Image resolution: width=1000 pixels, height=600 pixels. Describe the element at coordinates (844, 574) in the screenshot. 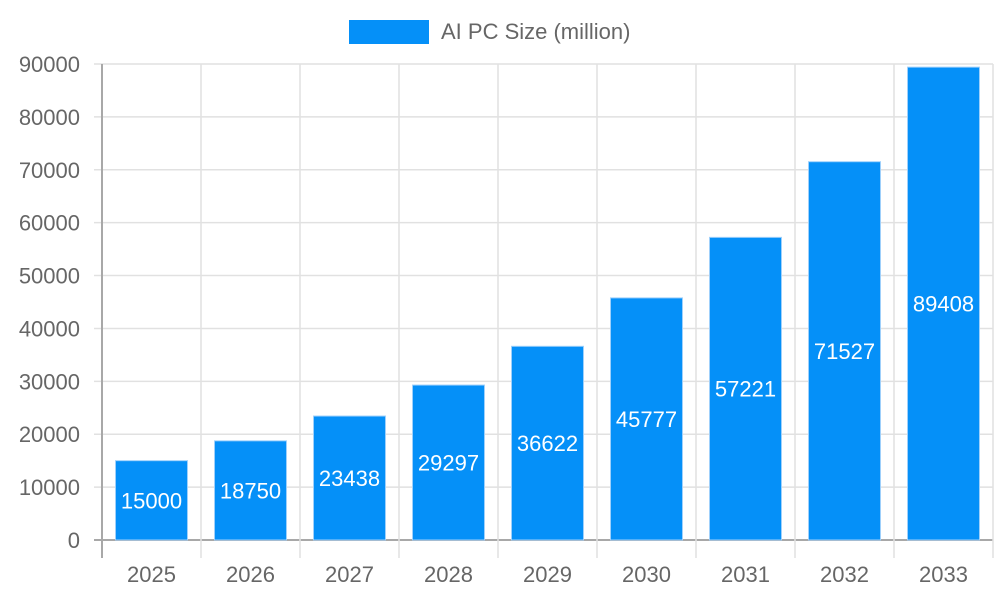

I see `x-tick-label: 2032` at that location.